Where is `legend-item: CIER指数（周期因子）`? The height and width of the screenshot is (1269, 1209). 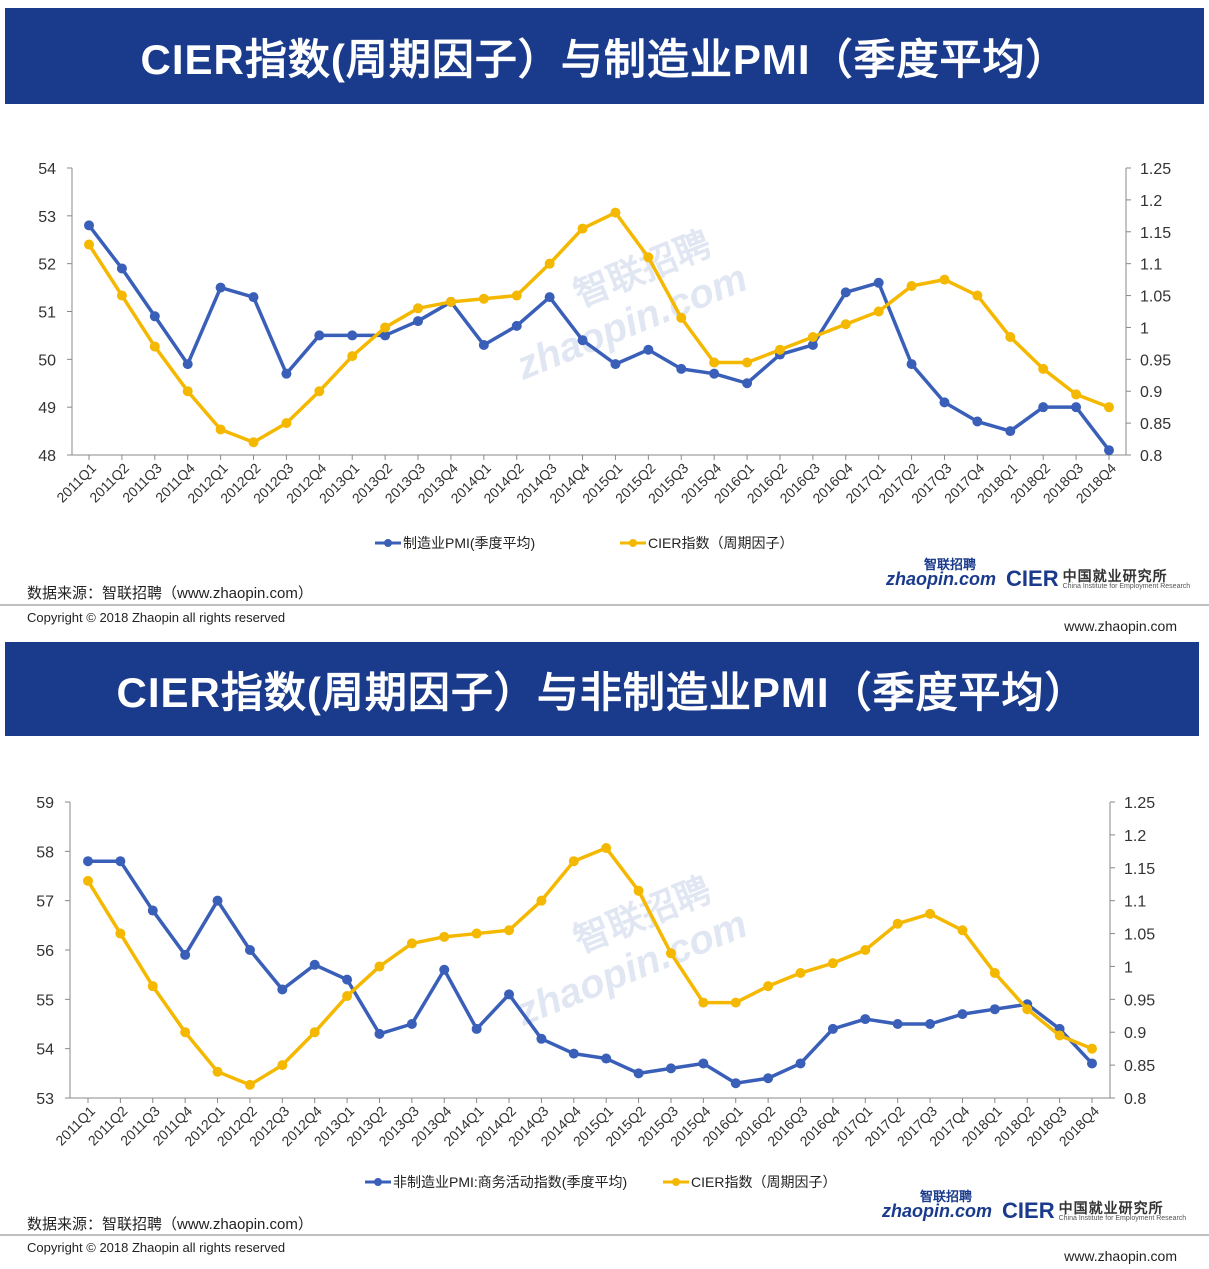 legend-item: CIER指数（周期因子） is located at coordinates (749, 1182).